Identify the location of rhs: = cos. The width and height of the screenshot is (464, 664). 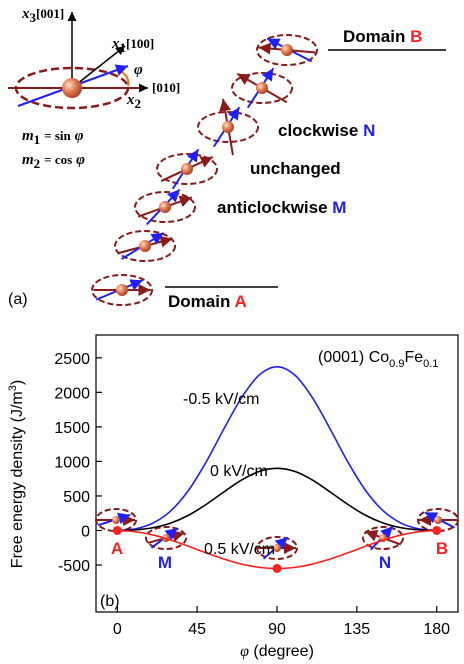
(58, 159).